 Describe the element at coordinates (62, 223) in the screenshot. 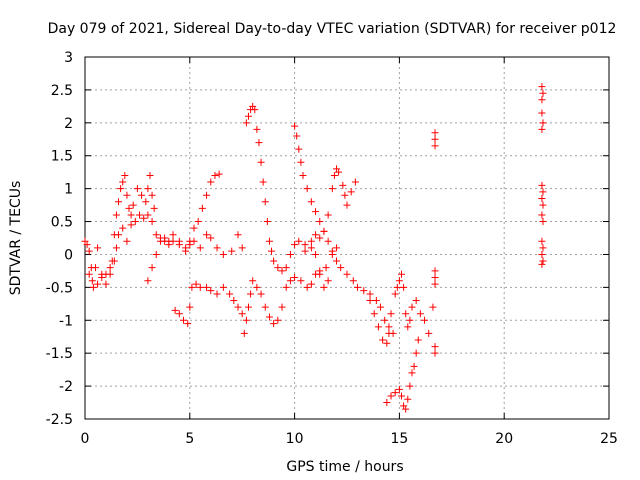

I see `y-tick-label: 0.5` at that location.